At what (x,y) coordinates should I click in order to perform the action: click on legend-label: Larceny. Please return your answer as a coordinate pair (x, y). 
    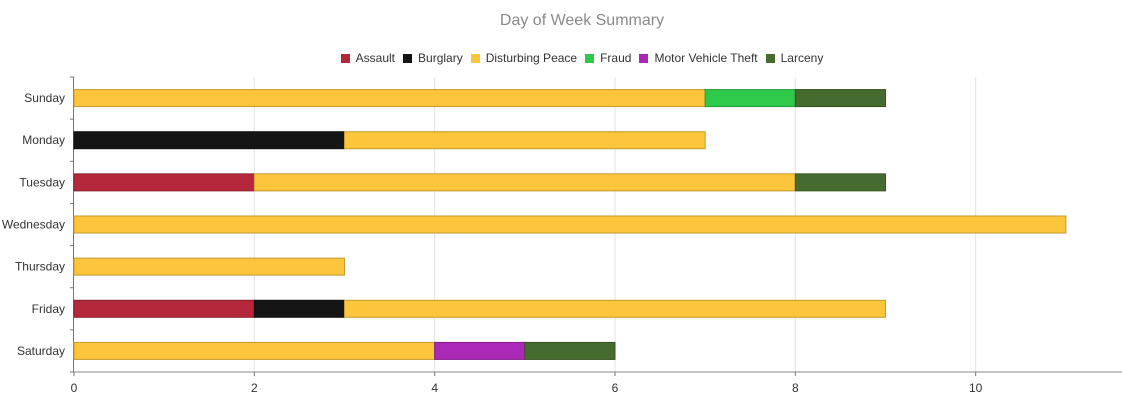
    Looking at the image, I should click on (802, 58).